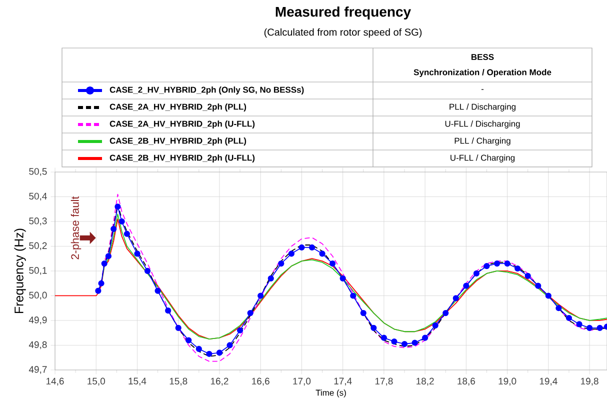 This screenshot has width=607, height=403. I want to click on legend-label: CASE_2B_HV_HYBRID_2ph (PLL), so click(178, 142).